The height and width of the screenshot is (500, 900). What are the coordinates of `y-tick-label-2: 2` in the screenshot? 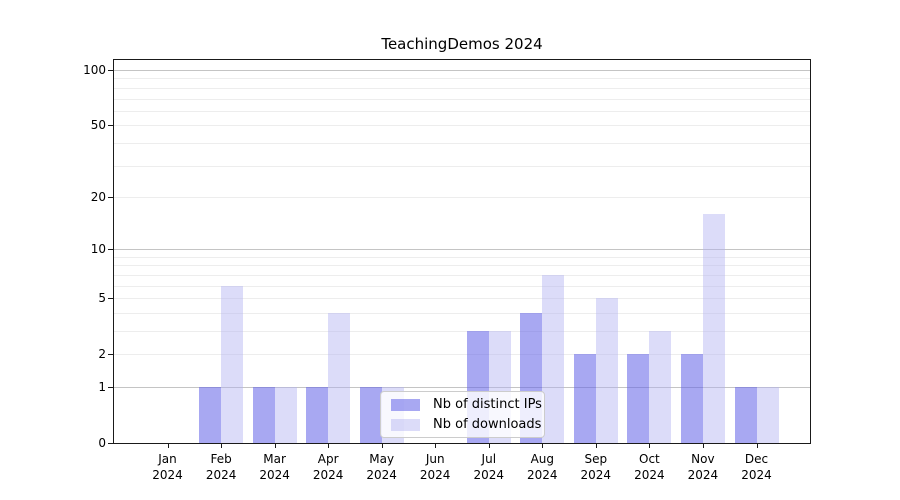 It's located at (102, 354).